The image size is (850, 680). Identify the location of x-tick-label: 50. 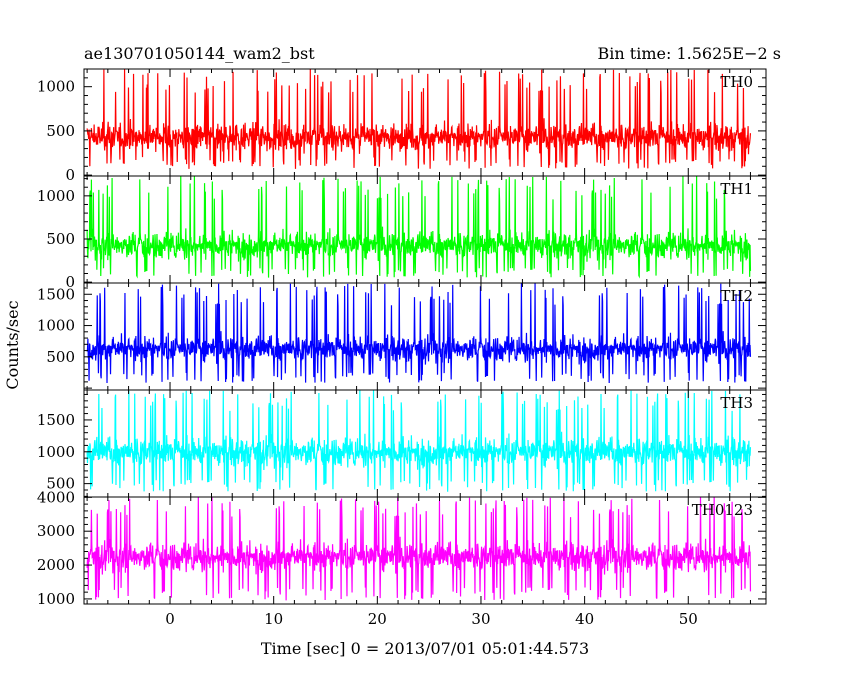
(688, 619).